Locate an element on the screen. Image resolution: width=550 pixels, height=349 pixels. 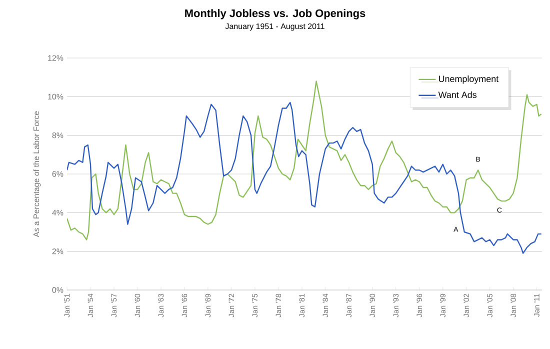
legend-label: Unemployment is located at coordinates (468, 79).